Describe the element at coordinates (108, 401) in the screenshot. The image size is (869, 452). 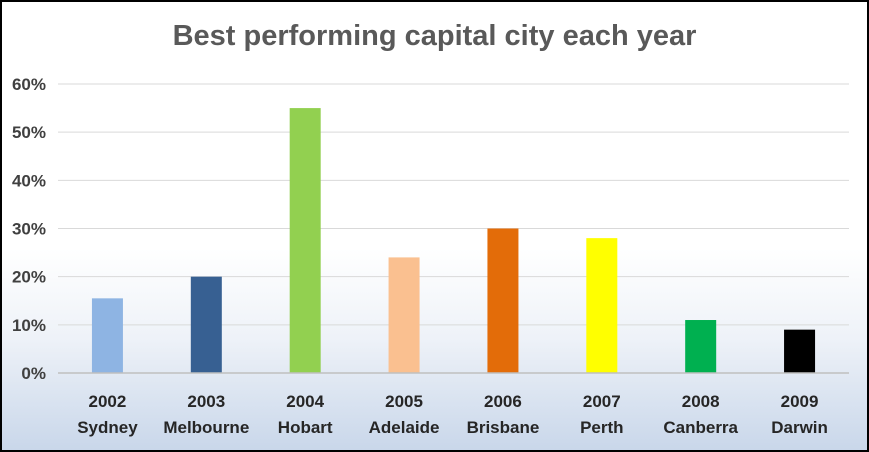
I see `x-tick-year: 2002` at that location.